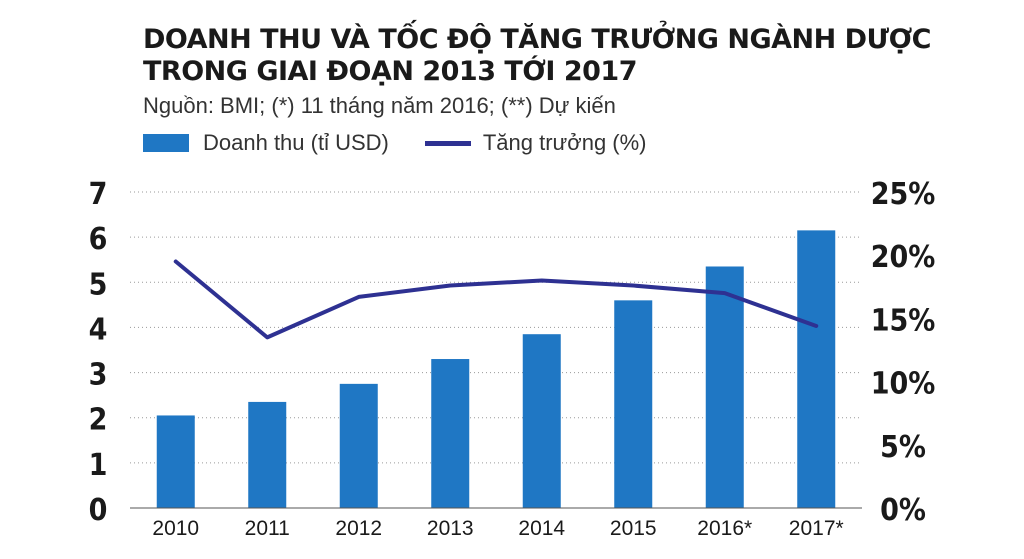 This screenshot has height=559, width=1024. Describe the element at coordinates (98, 194) in the screenshot. I see `left-axis-tick-label: 7` at that location.